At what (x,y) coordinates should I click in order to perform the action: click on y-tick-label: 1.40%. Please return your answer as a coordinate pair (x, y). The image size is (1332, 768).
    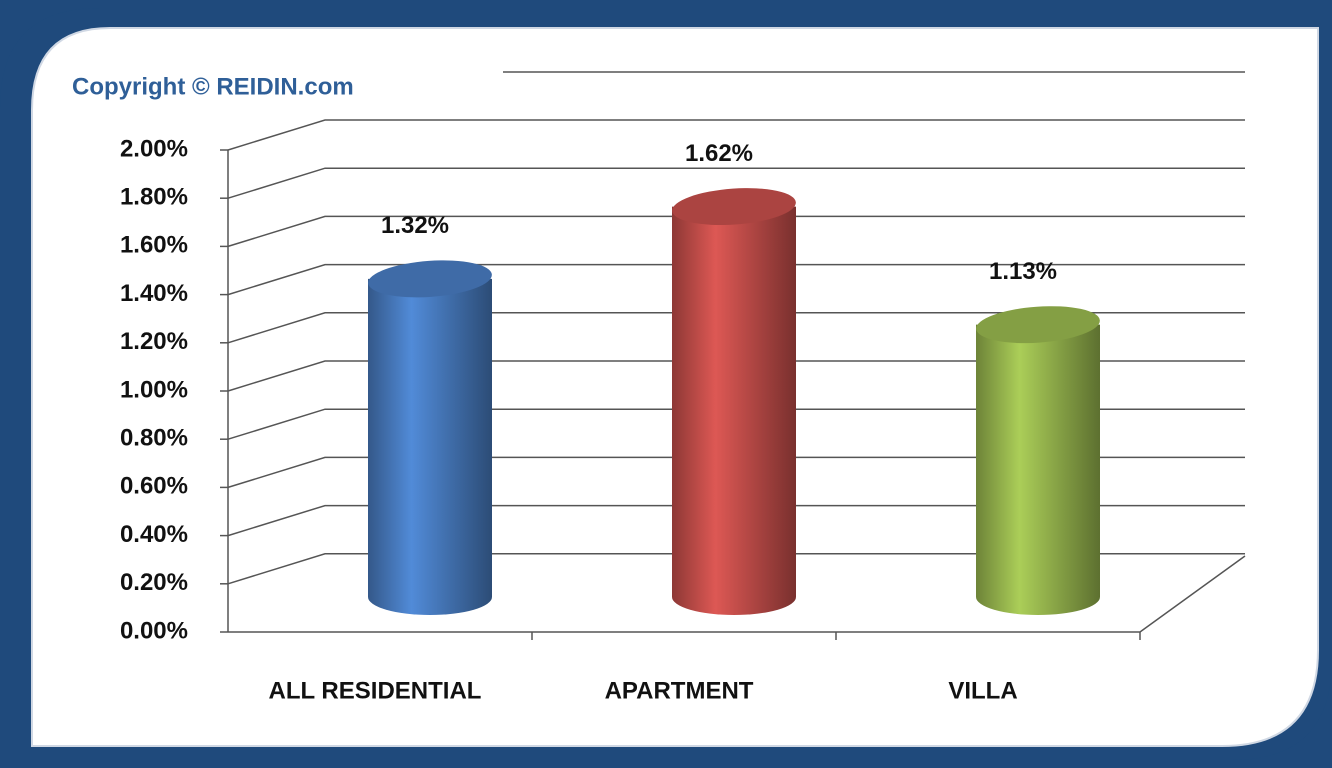
    Looking at the image, I should click on (154, 293).